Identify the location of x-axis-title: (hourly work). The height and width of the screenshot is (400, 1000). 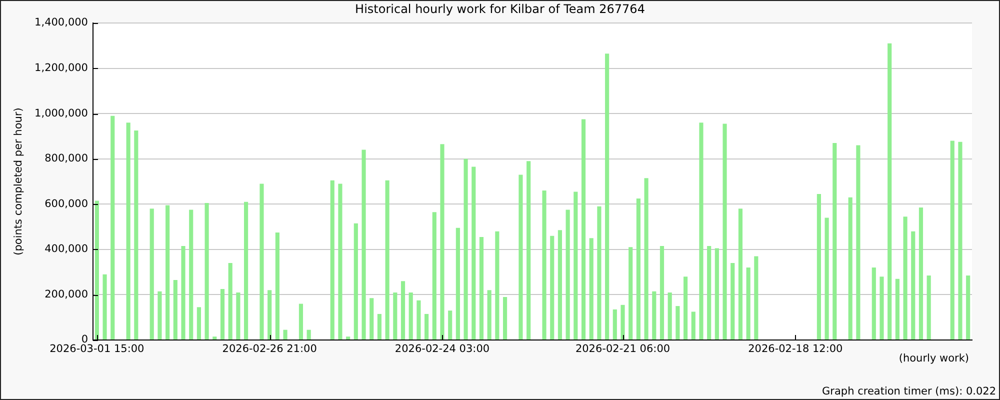
(933, 358).